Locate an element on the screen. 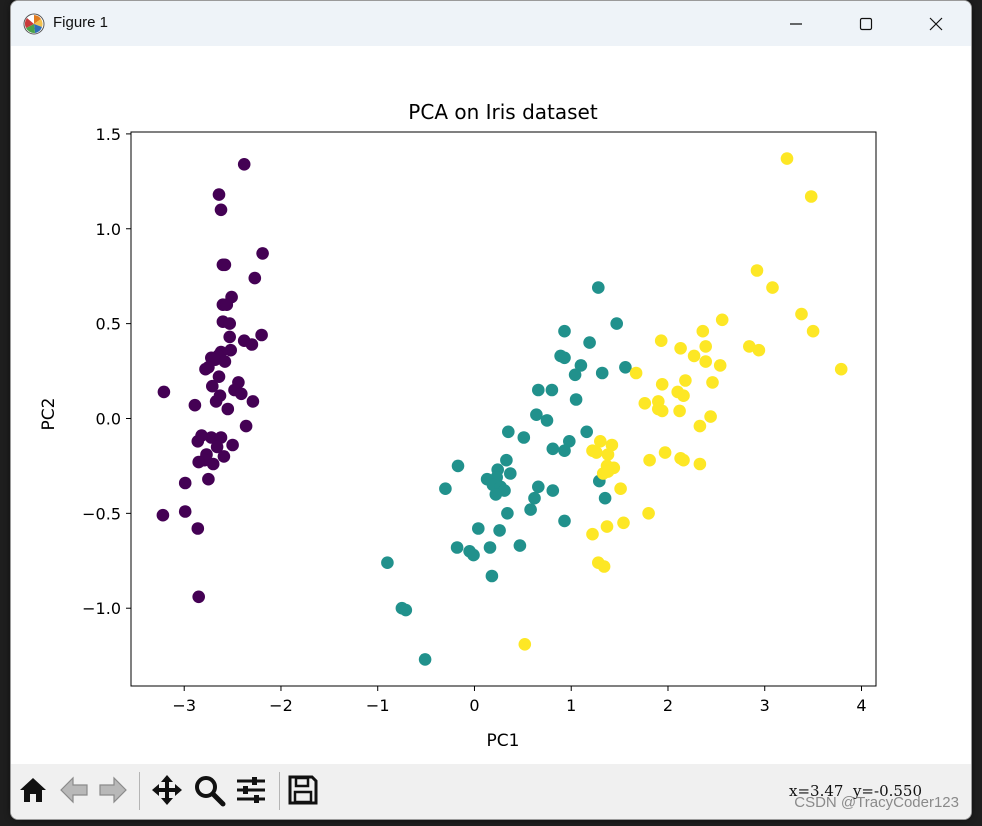 The width and height of the screenshot is (982, 826). pan-button is located at coordinates (167, 790).